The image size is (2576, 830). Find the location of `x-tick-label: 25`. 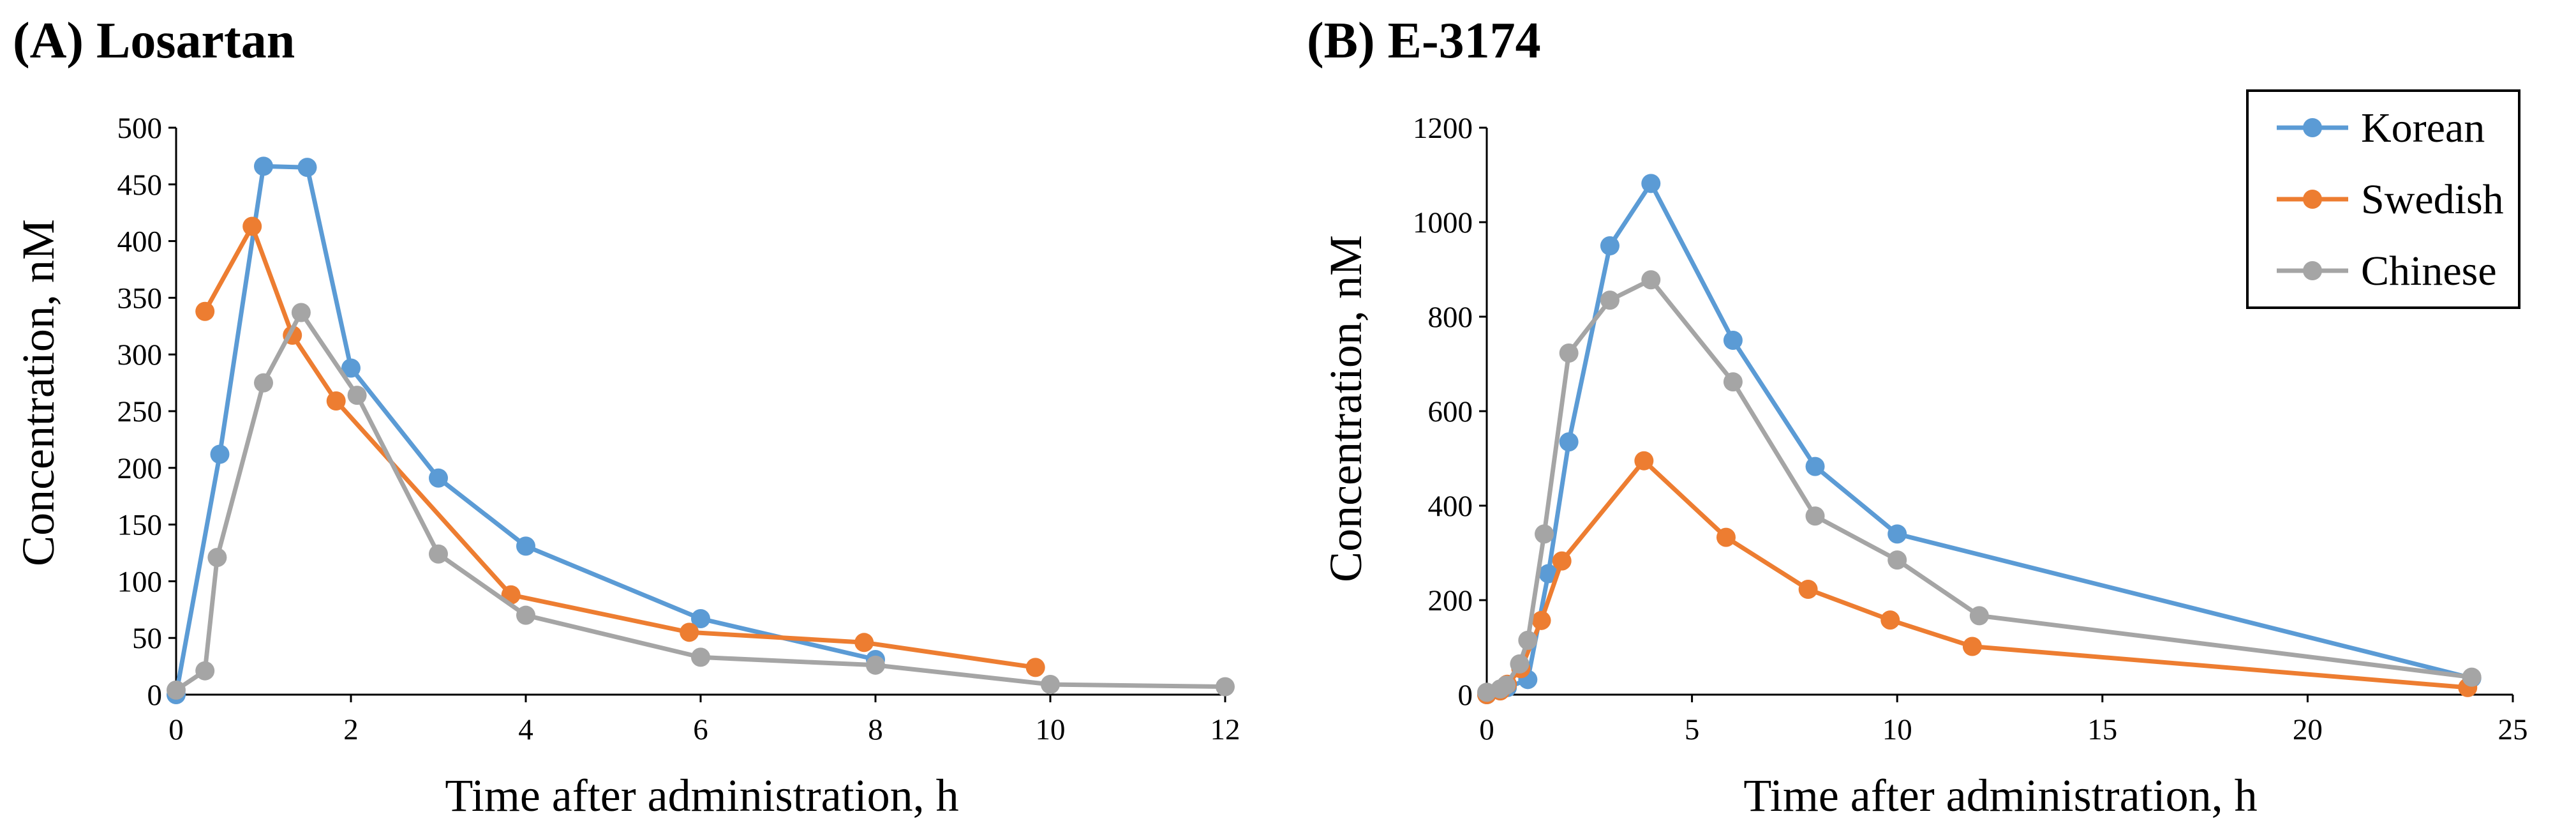

x-tick-label: 25 is located at coordinates (2513, 729).